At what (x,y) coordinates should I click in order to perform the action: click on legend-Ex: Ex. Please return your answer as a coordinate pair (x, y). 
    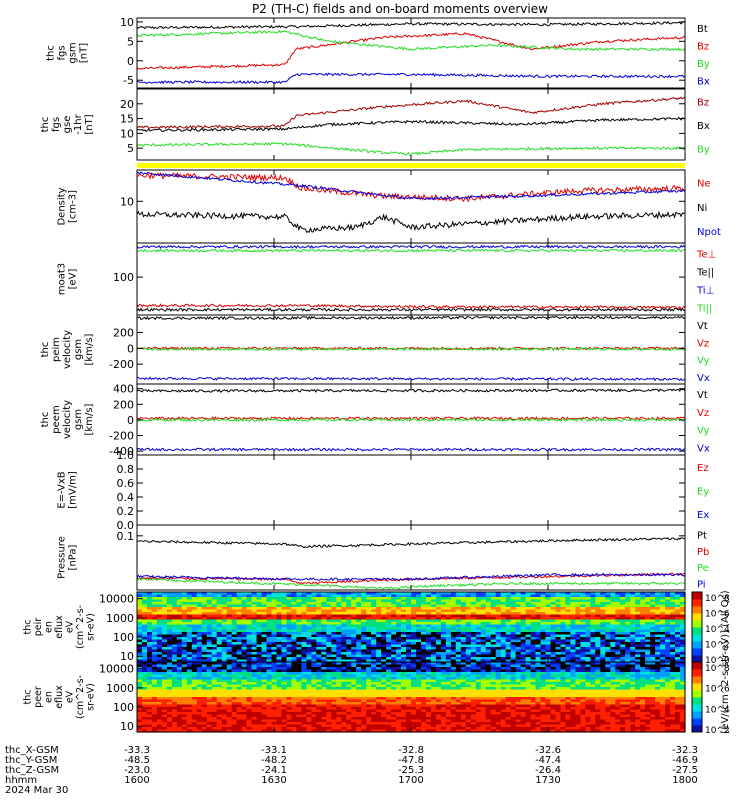
    Looking at the image, I should click on (703, 515).